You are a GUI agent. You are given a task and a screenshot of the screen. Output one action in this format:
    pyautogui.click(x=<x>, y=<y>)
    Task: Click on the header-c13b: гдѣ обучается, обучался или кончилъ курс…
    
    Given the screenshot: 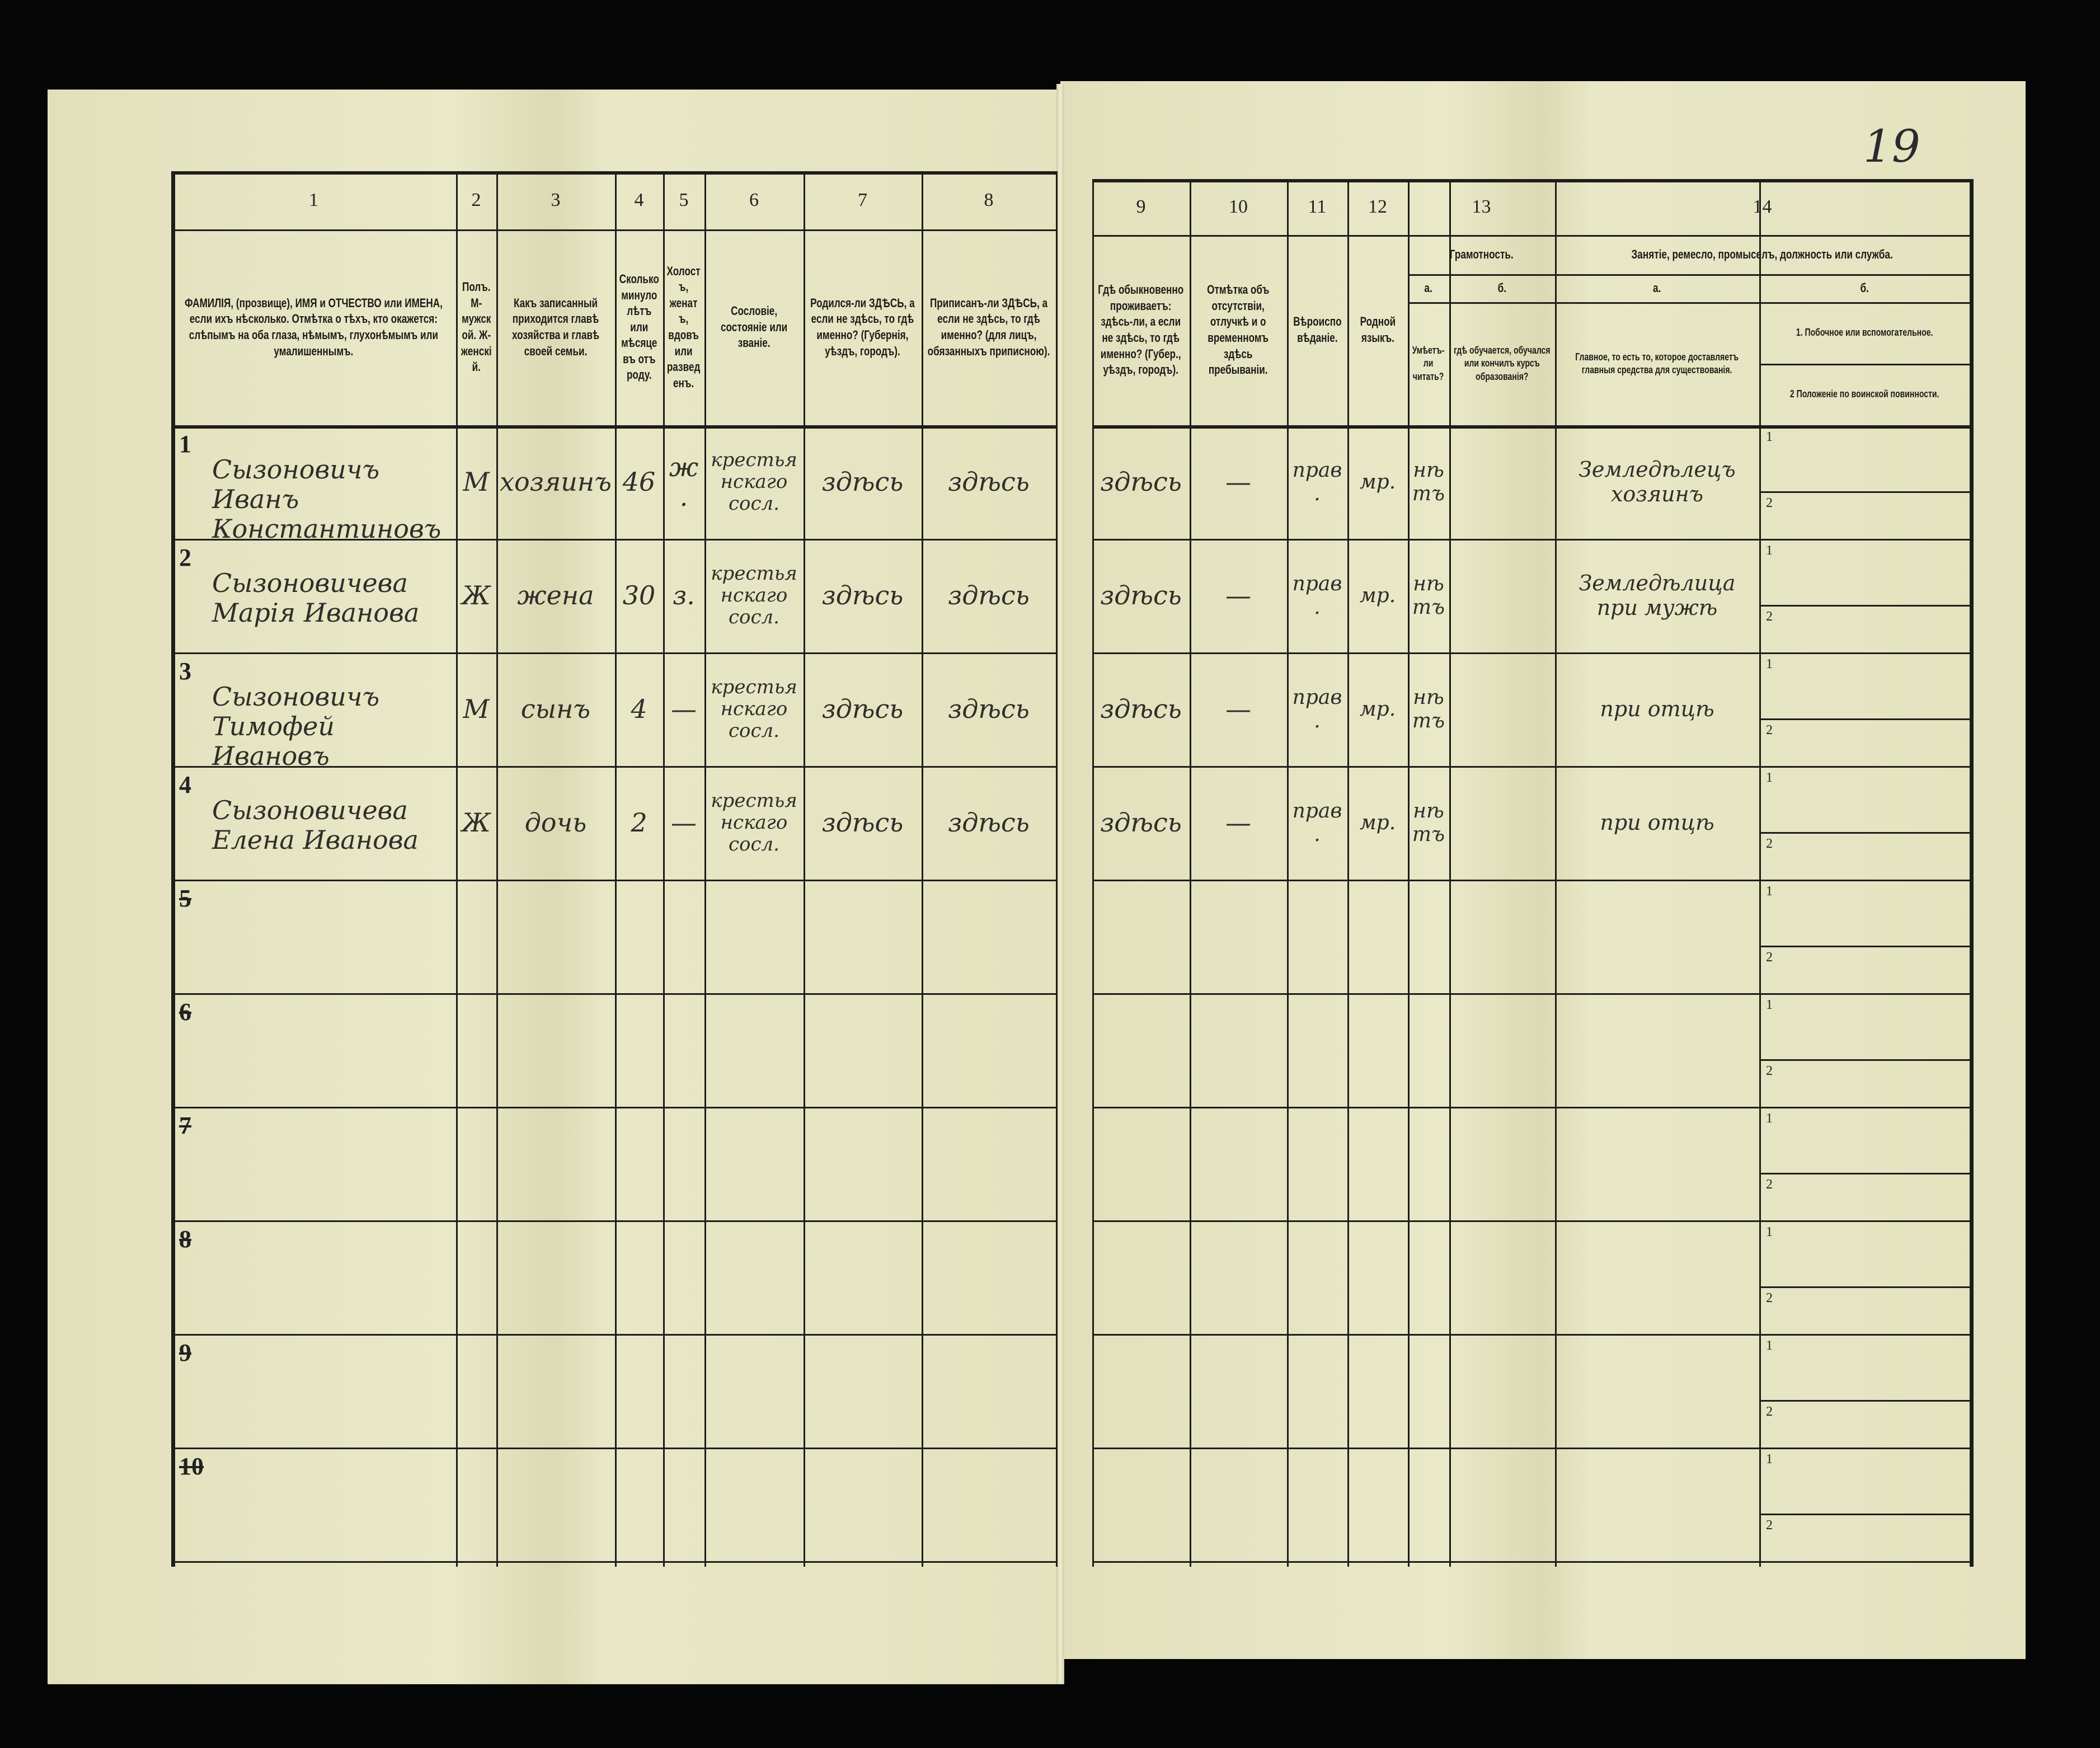 What is the action you would take?
    pyautogui.click(x=1503, y=363)
    